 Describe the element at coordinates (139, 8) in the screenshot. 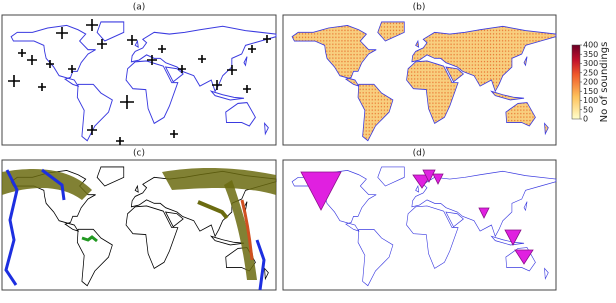

I see `panel-label: (a)` at that location.